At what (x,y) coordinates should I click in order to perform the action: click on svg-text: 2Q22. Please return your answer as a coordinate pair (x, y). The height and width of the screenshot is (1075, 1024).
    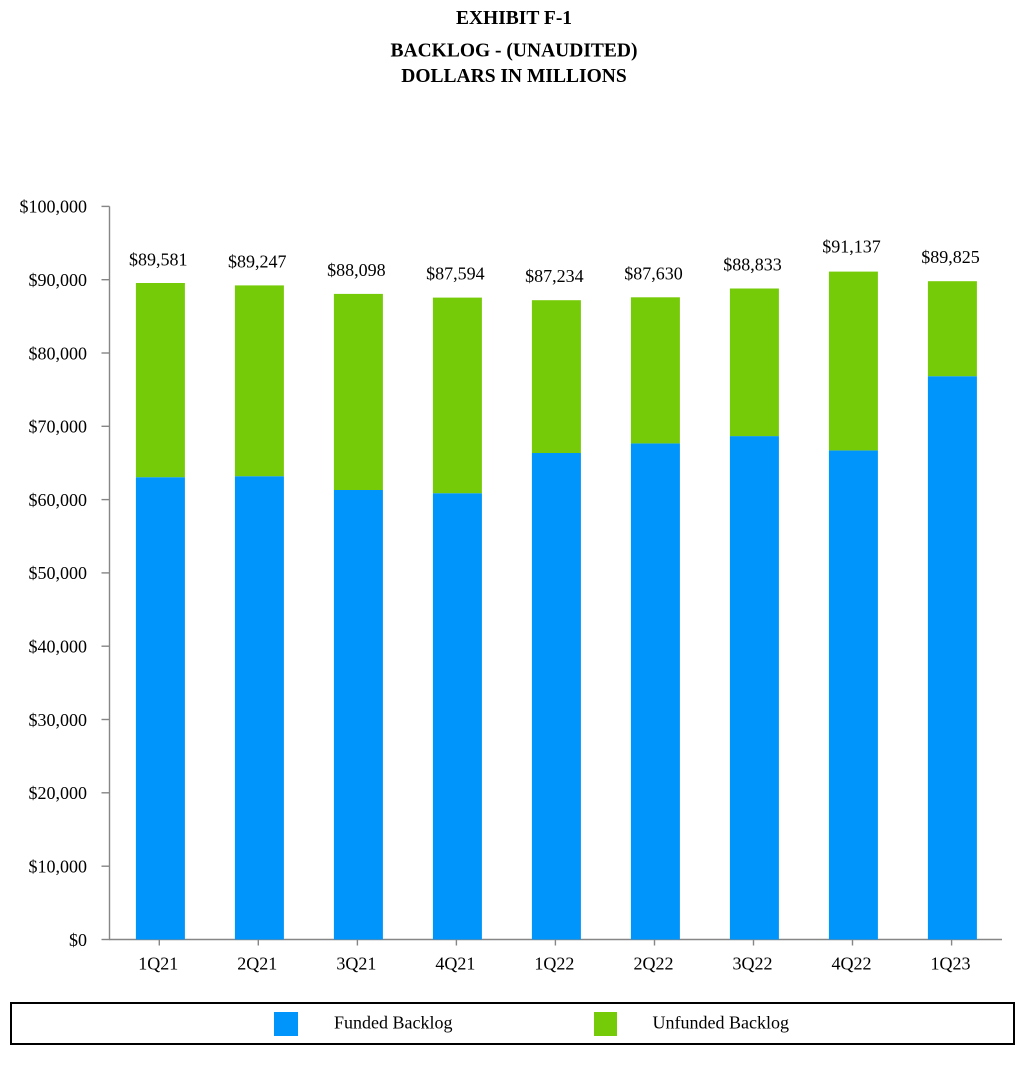
    Looking at the image, I should click on (654, 964).